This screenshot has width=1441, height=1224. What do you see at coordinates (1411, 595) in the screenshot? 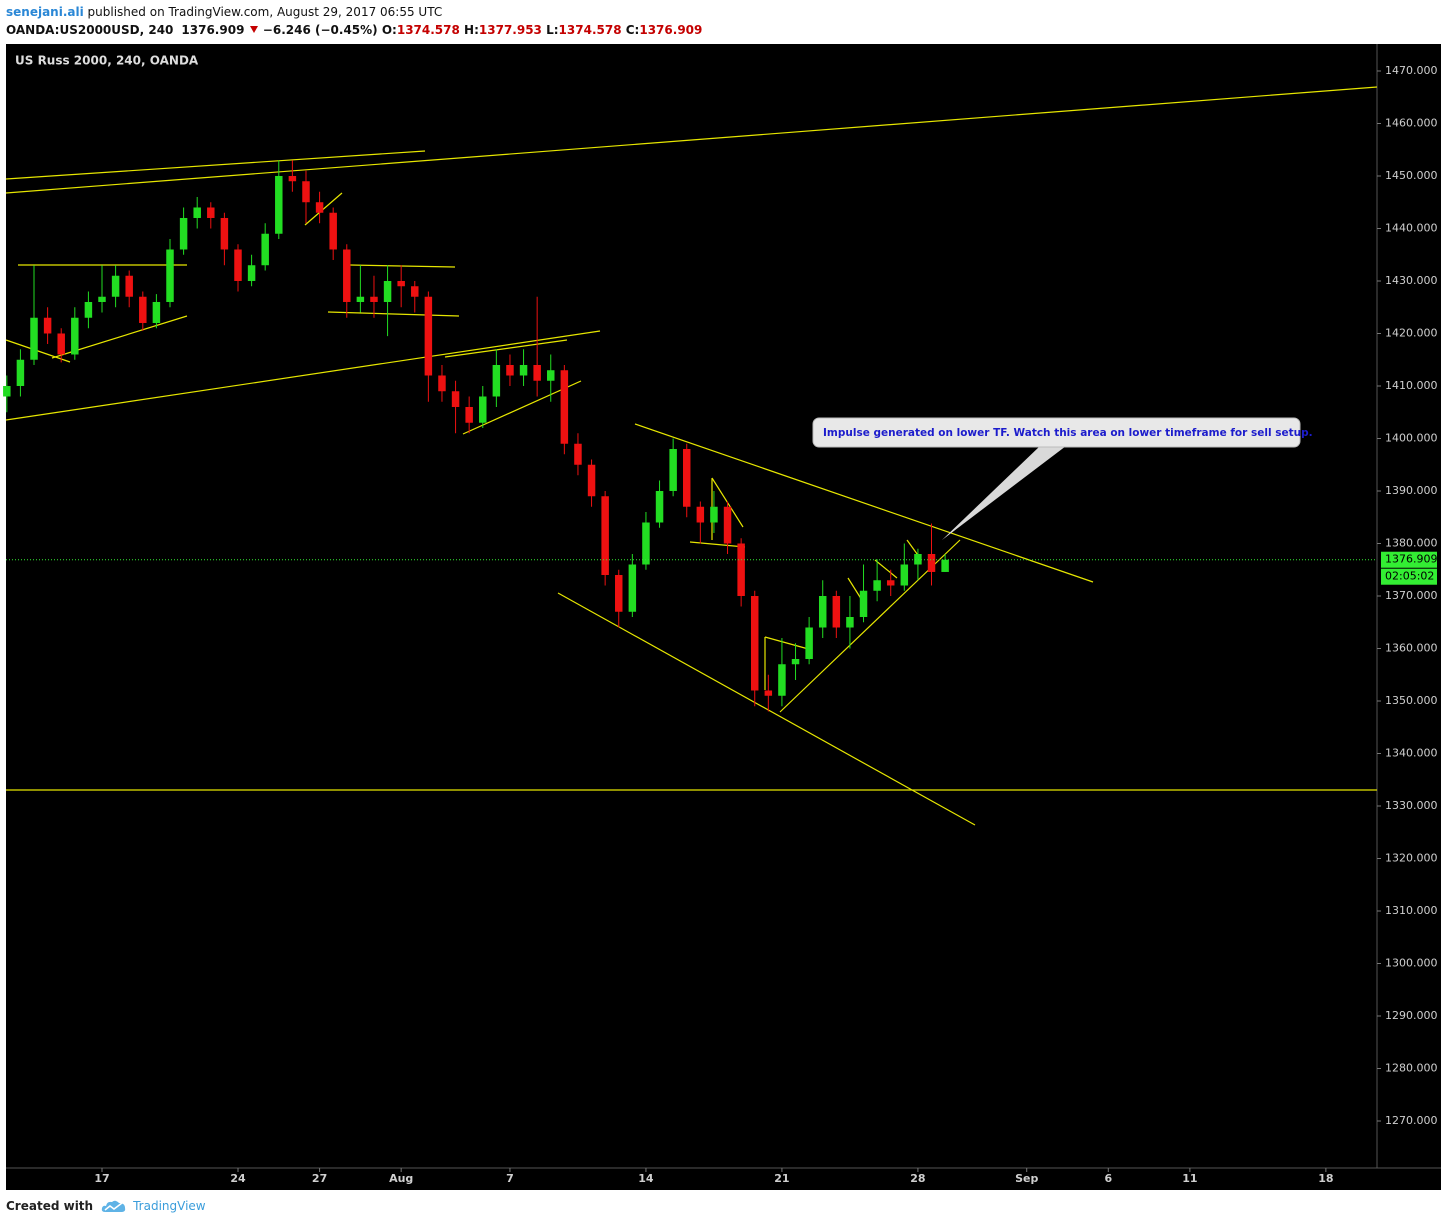
I see `y-tick-label: 1370.000` at bounding box center [1411, 595].